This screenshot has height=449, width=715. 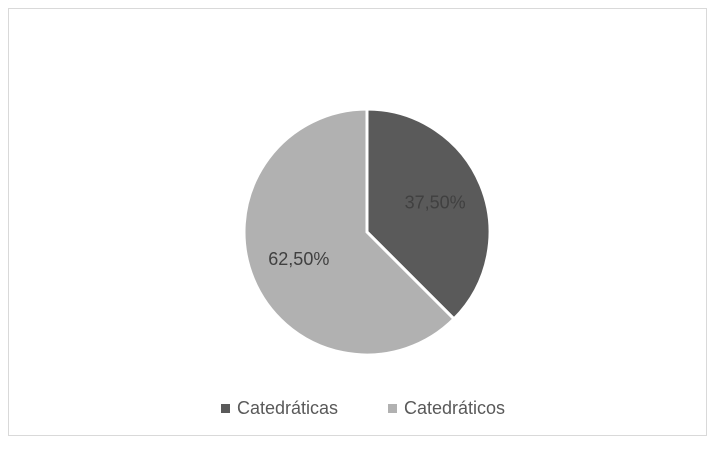 What do you see at coordinates (298, 259) in the screenshot?
I see `data-label: 62,50%` at bounding box center [298, 259].